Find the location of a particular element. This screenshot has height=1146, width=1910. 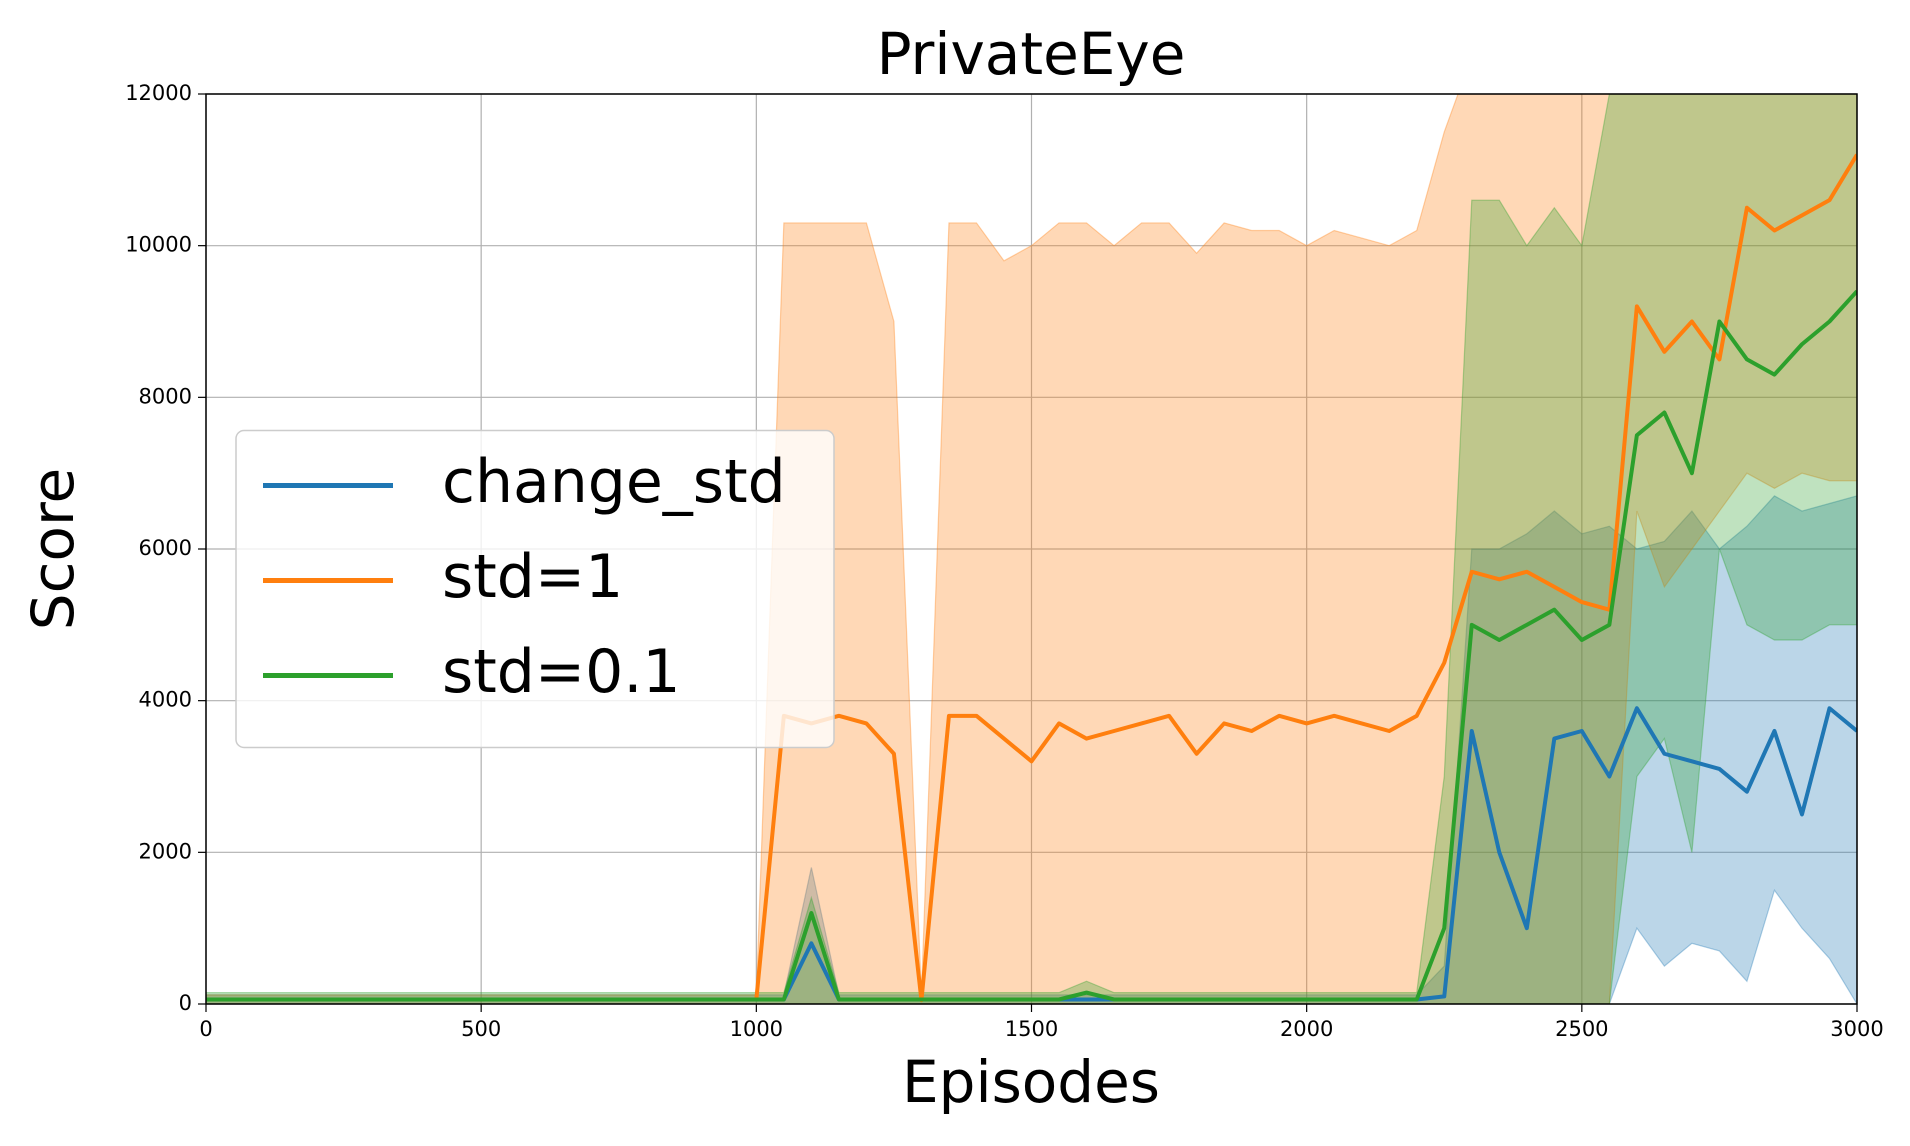

x-tick-label: 2500 is located at coordinates (1581, 1029).